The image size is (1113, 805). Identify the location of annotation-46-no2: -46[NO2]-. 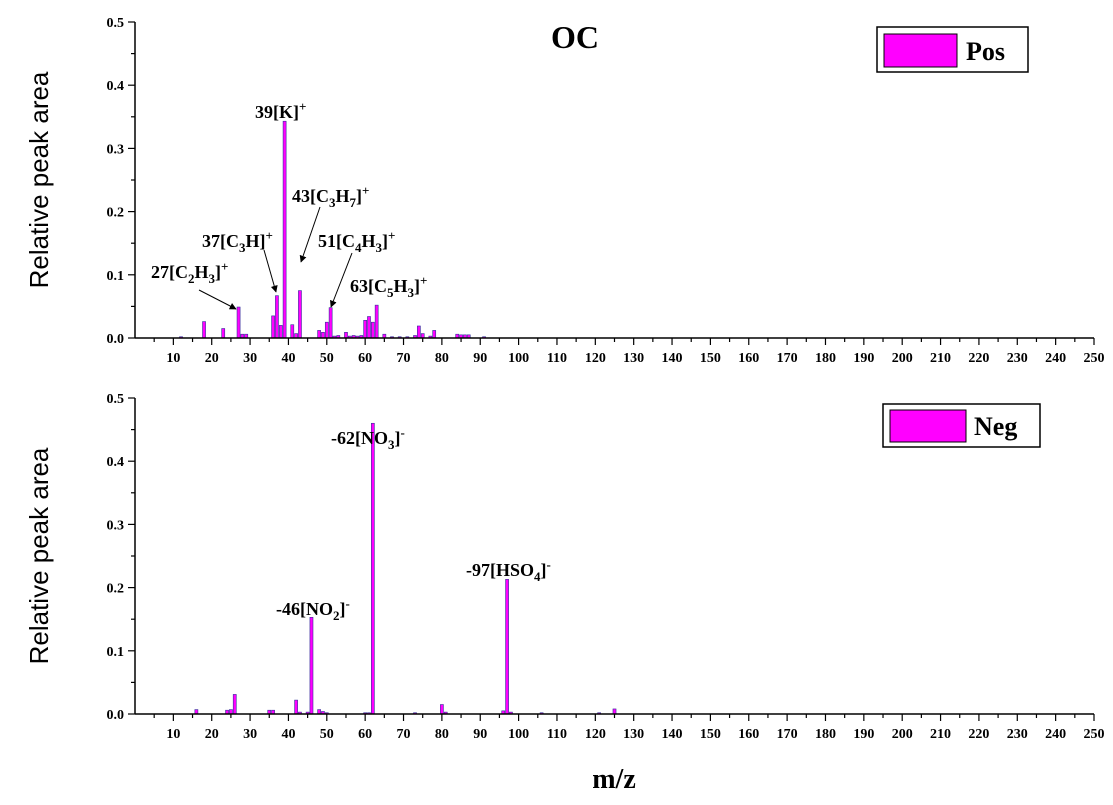
(313, 609).